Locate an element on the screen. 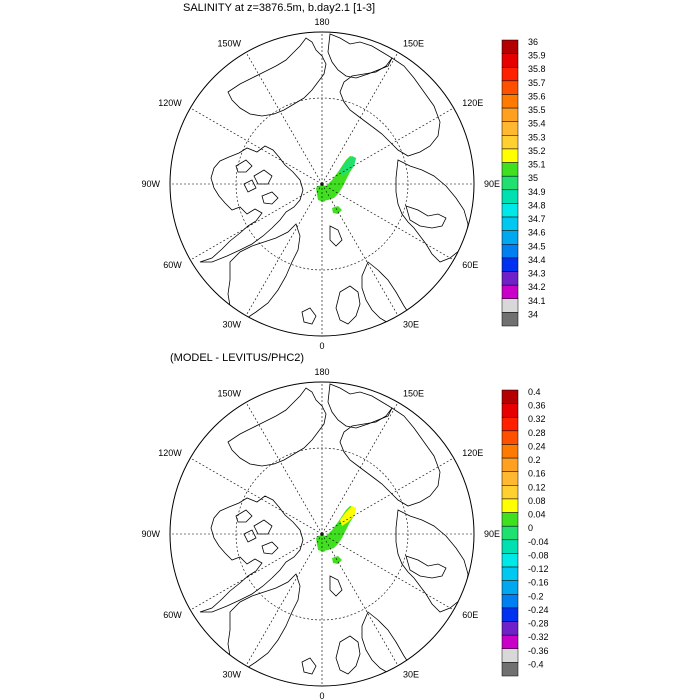 This screenshot has height=700, width=700. colorbar-label: 34.3 is located at coordinates (537, 274).